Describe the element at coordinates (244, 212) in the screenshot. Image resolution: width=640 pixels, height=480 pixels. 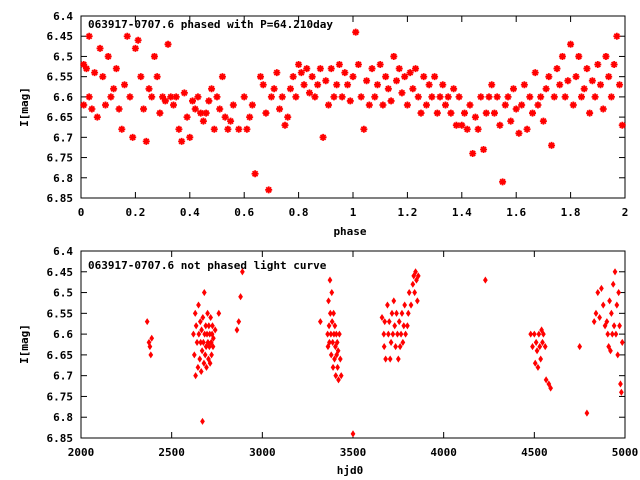
I see `phased-x-tick-label: 0.6` at that location.